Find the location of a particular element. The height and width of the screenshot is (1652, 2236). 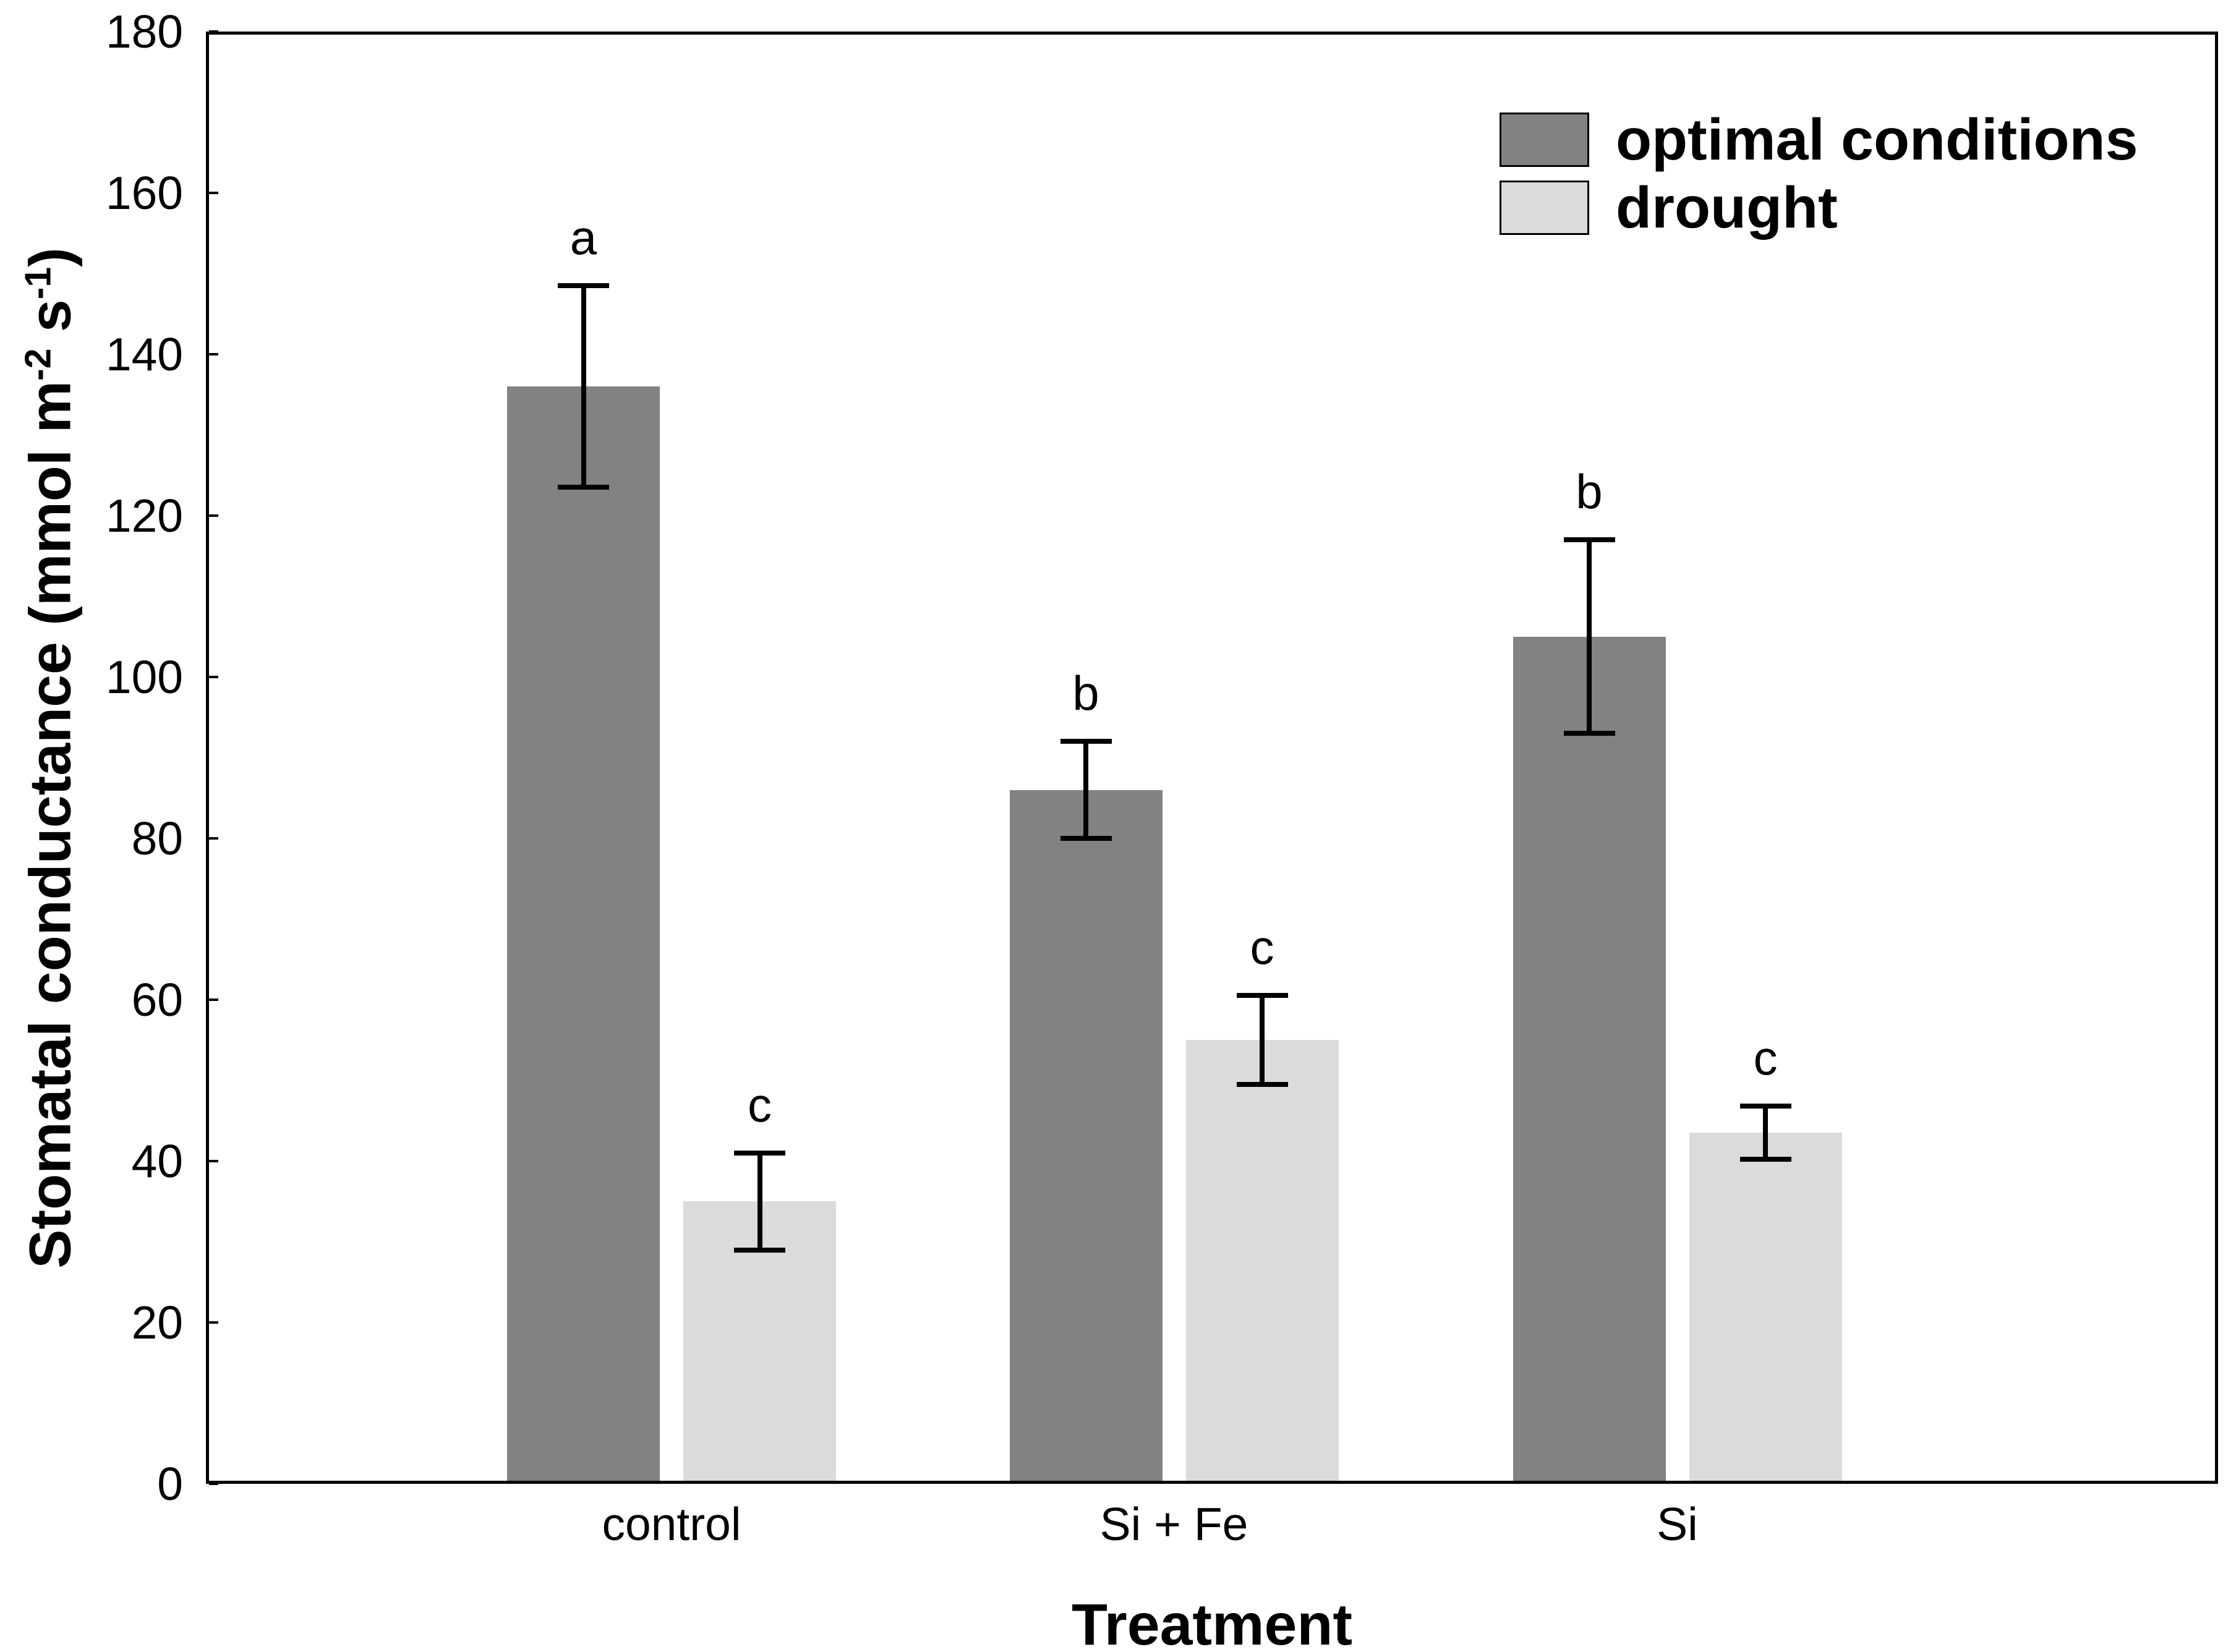

y-axis-tick-label: 0 is located at coordinates (170, 1484).